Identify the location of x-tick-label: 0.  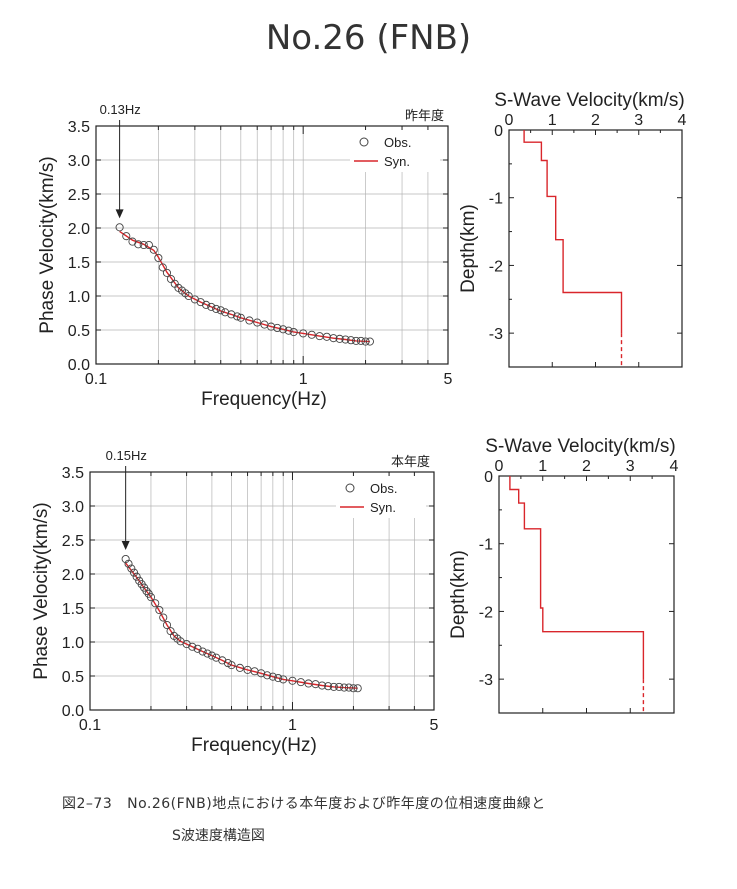
(499, 466).